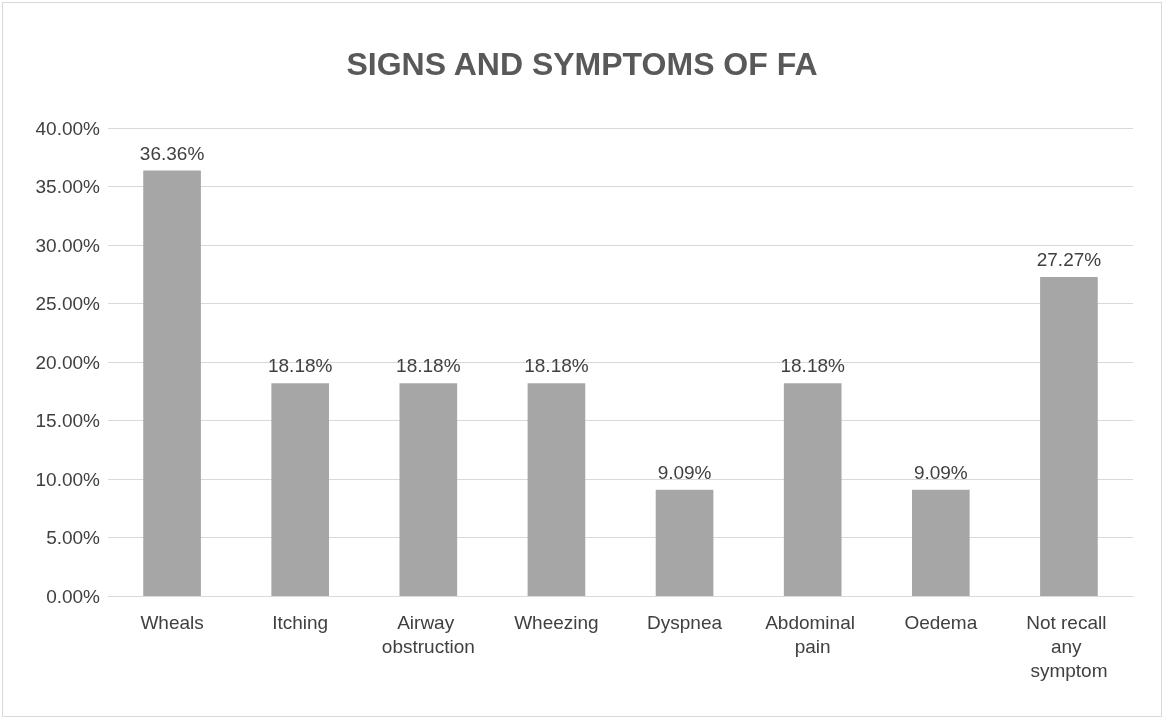 Image resolution: width=1166 pixels, height=719 pixels. Describe the element at coordinates (172, 153) in the screenshot. I see `data-label: 36.36%` at that location.